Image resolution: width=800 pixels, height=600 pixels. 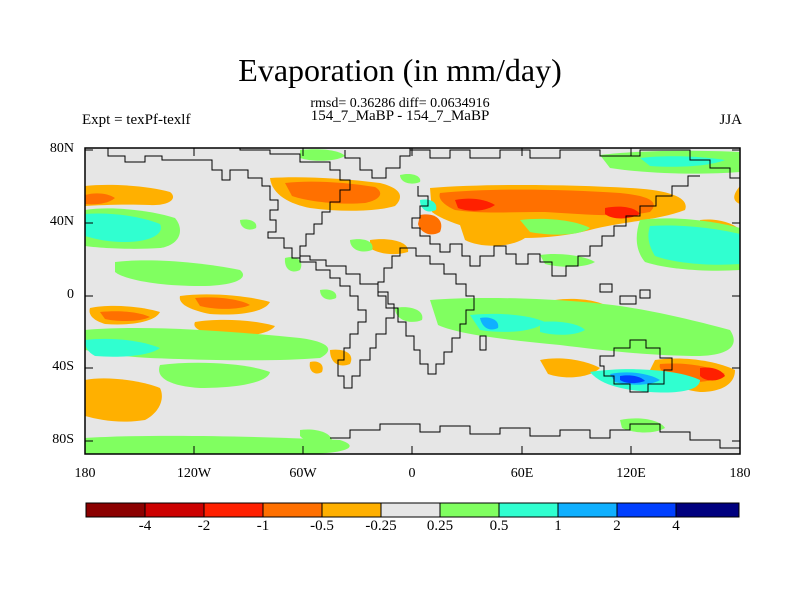 What do you see at coordinates (400, 103) in the screenshot?
I see `map-subtitle: rmsd= 0.36286 diff= 0.0634916` at bounding box center [400, 103].